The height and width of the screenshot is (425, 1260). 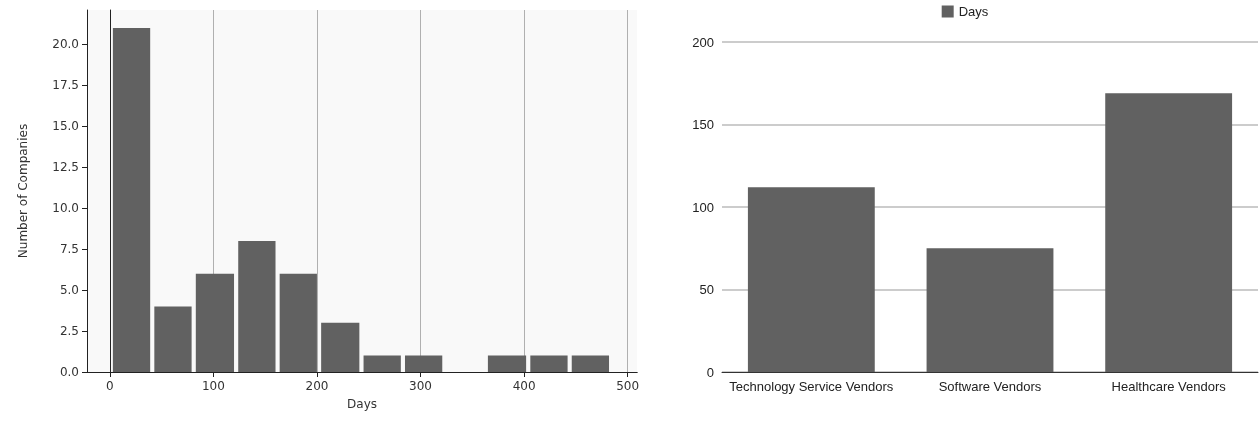 I want to click on x-tick-label: Technology Service Vendors, so click(x=811, y=386).